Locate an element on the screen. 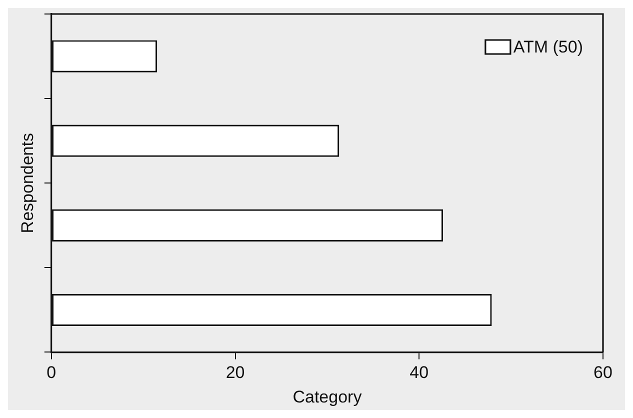 This screenshot has width=633, height=418. x-tick-label: 40 is located at coordinates (419, 372).